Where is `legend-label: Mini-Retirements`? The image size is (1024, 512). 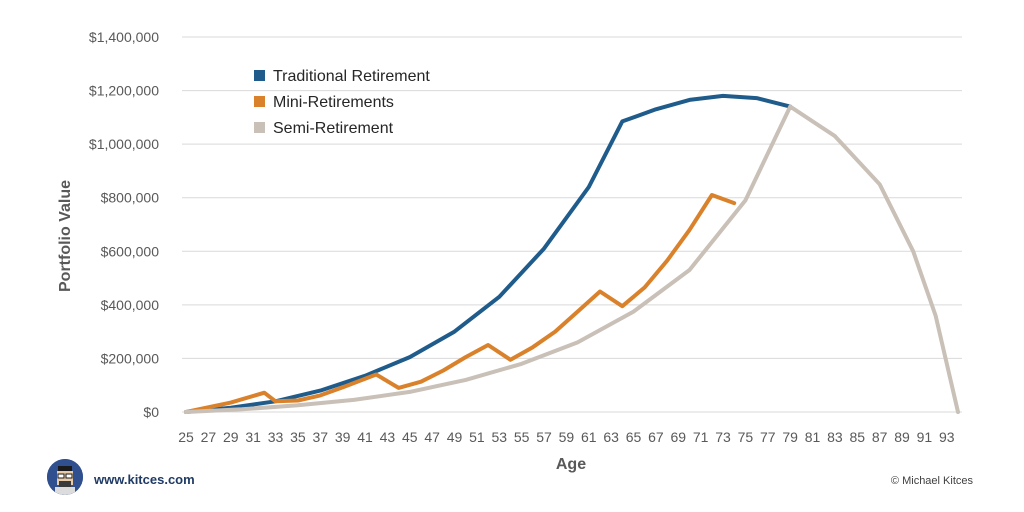
legend-label: Mini-Retirements is located at coordinates (333, 102).